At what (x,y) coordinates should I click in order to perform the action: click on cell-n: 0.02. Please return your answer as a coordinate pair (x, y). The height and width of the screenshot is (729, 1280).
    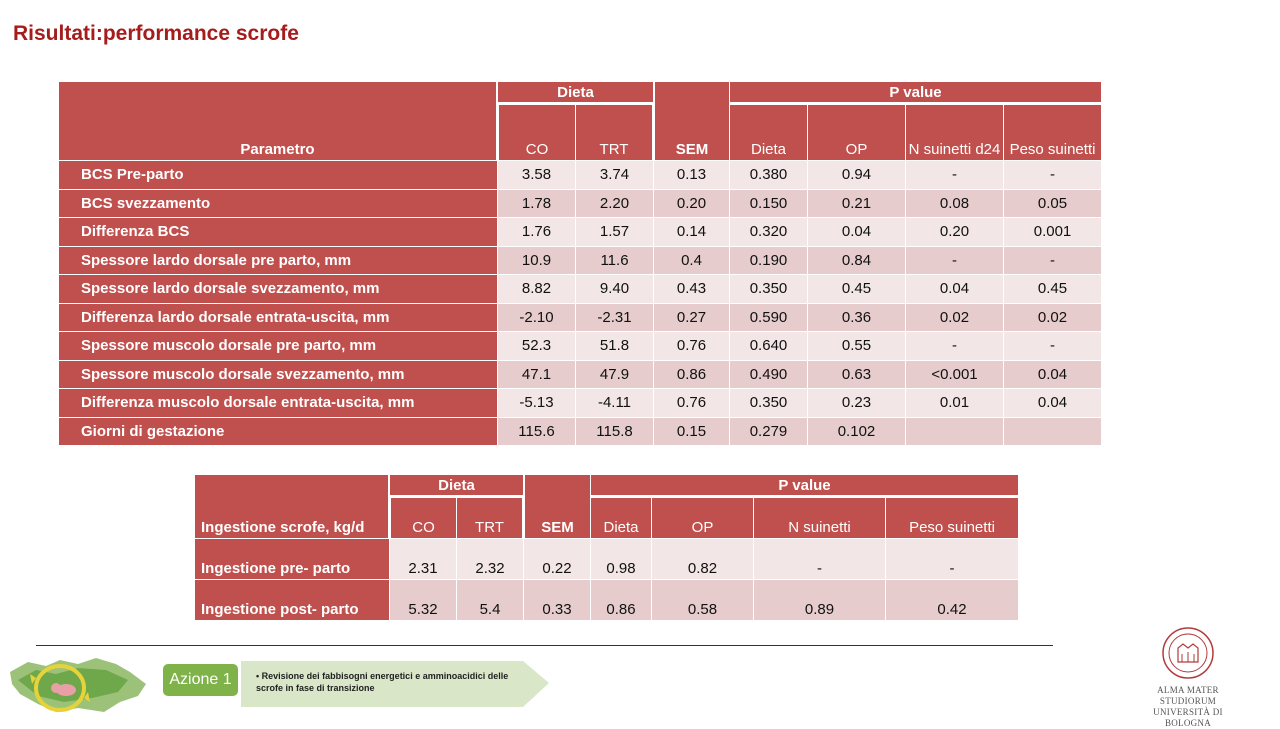
    Looking at the image, I should click on (954, 317).